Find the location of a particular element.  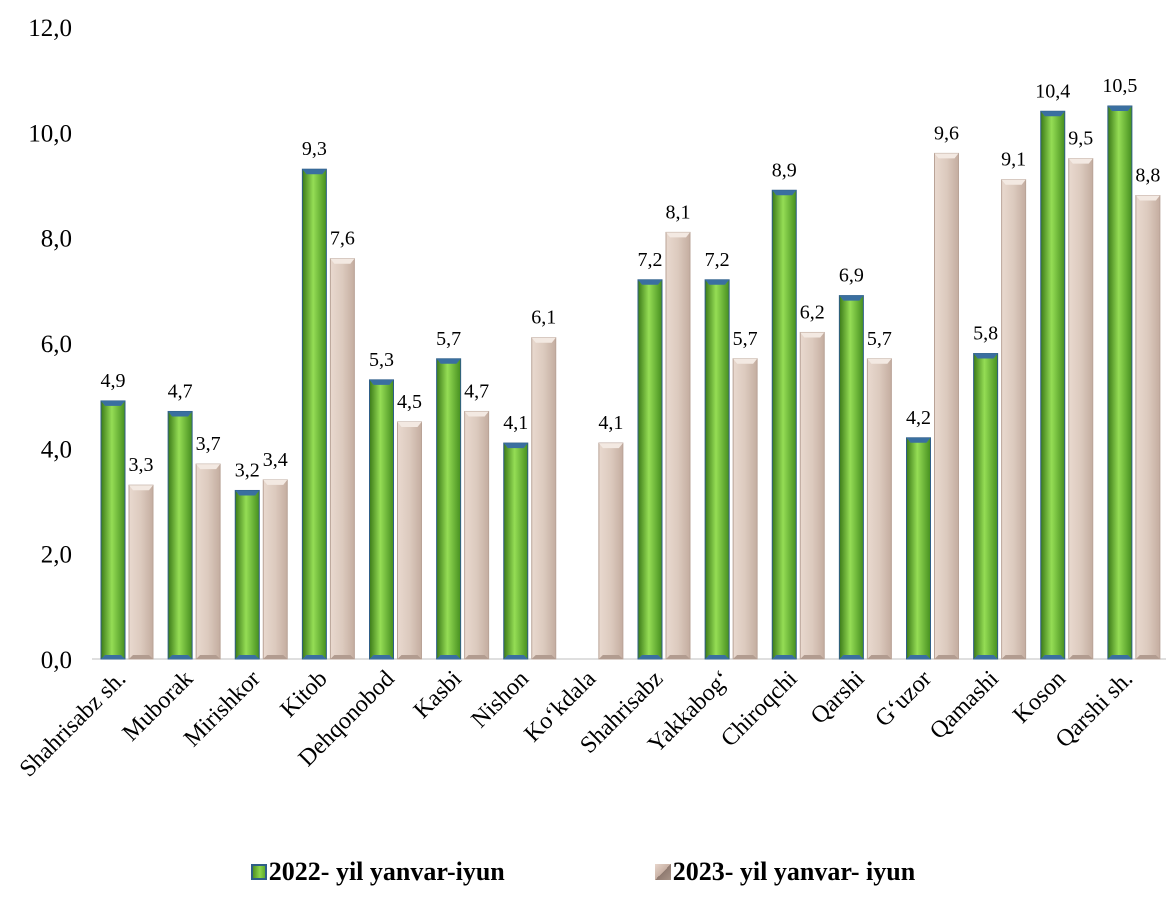

data-label: 8,1 is located at coordinates (678, 212).